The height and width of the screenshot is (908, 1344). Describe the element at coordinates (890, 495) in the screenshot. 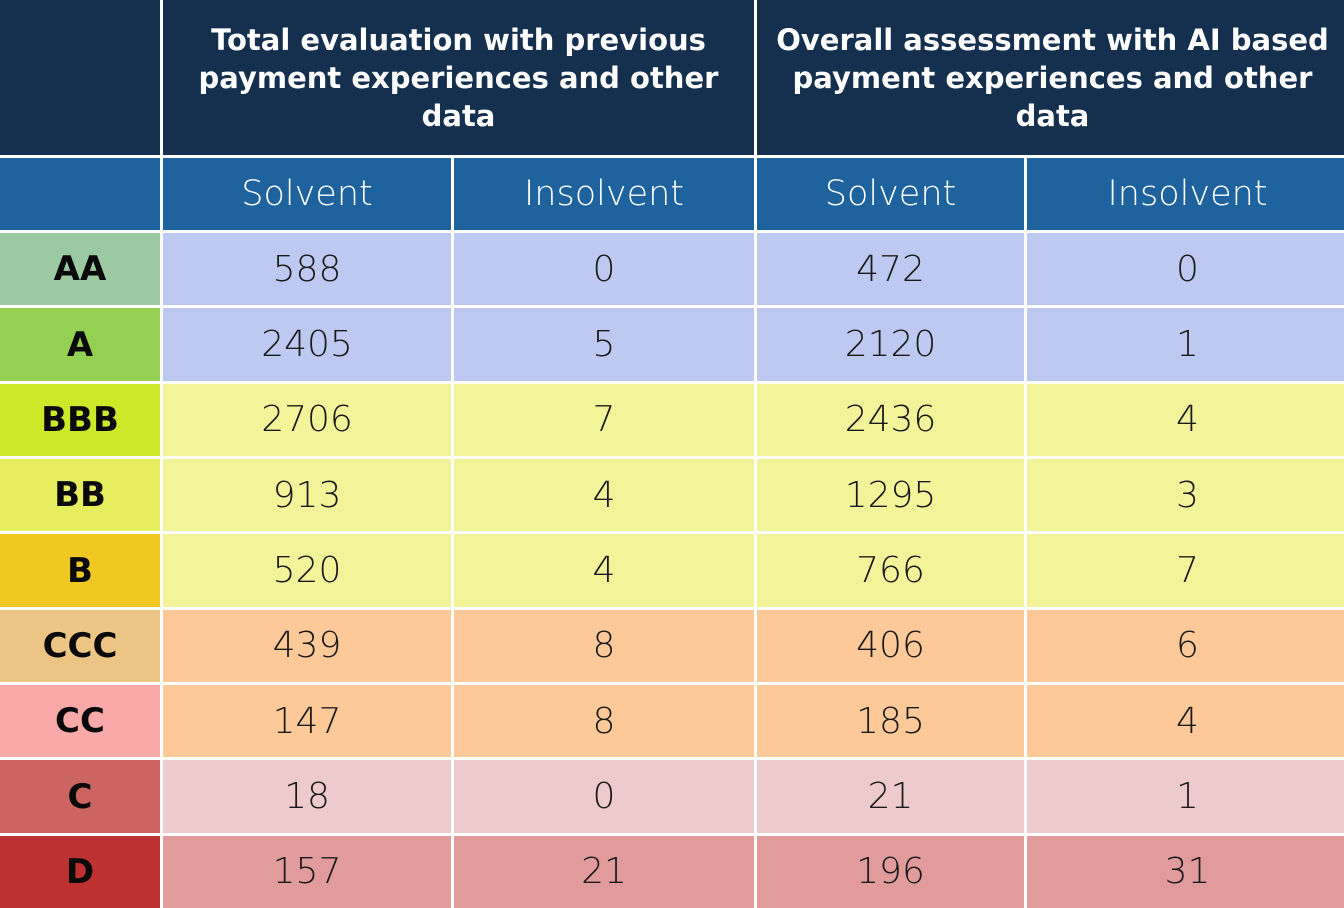

I see `table-cell: 1295` at that location.